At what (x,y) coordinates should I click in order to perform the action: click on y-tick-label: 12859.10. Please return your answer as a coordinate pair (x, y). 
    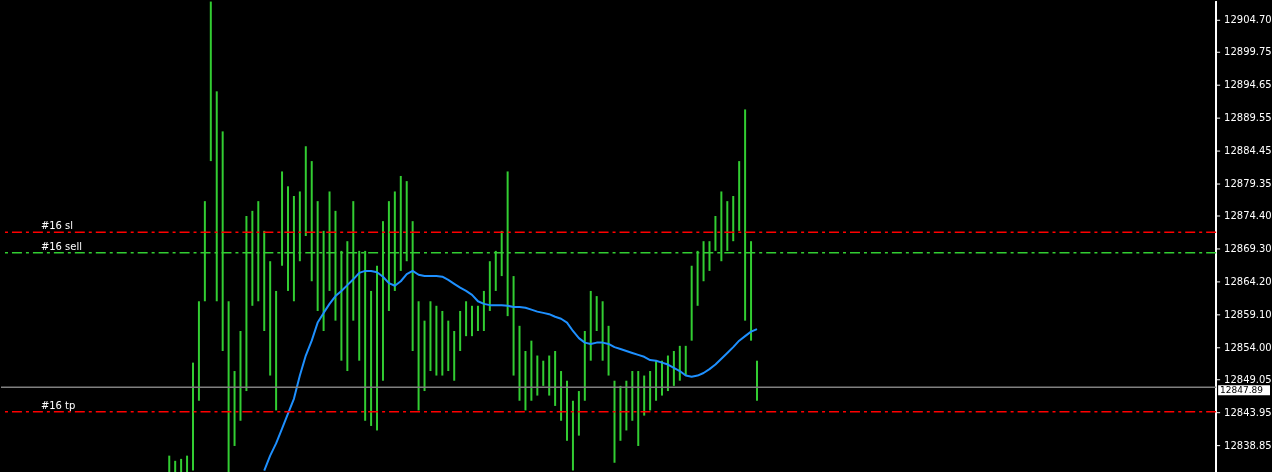
    Looking at the image, I should click on (1248, 314).